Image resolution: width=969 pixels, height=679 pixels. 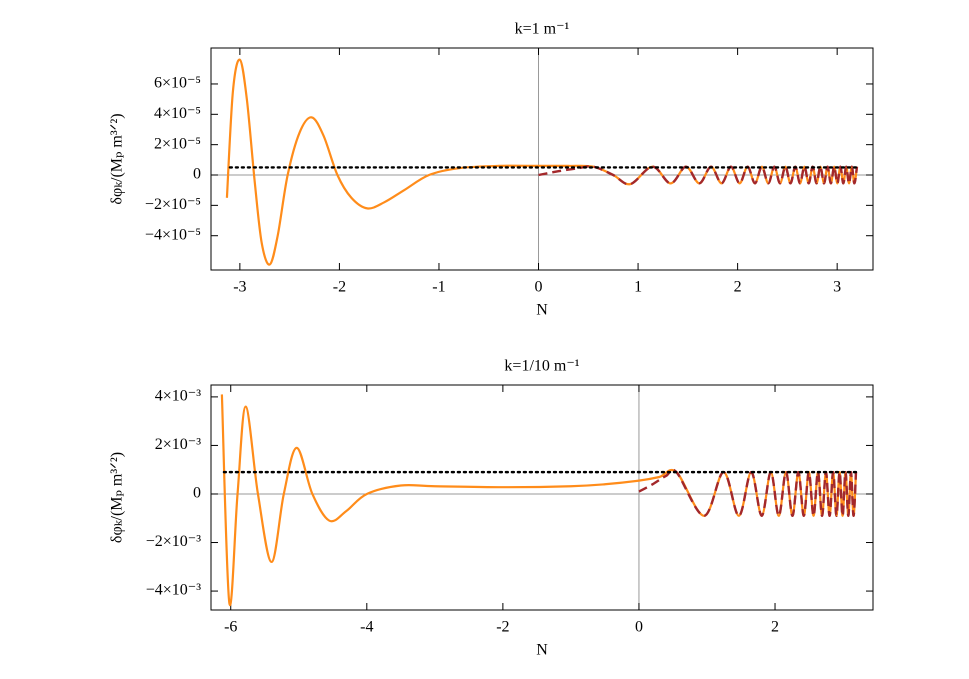 What do you see at coordinates (366, 627) in the screenshot?
I see `x-tick-label: -4` at bounding box center [366, 627].